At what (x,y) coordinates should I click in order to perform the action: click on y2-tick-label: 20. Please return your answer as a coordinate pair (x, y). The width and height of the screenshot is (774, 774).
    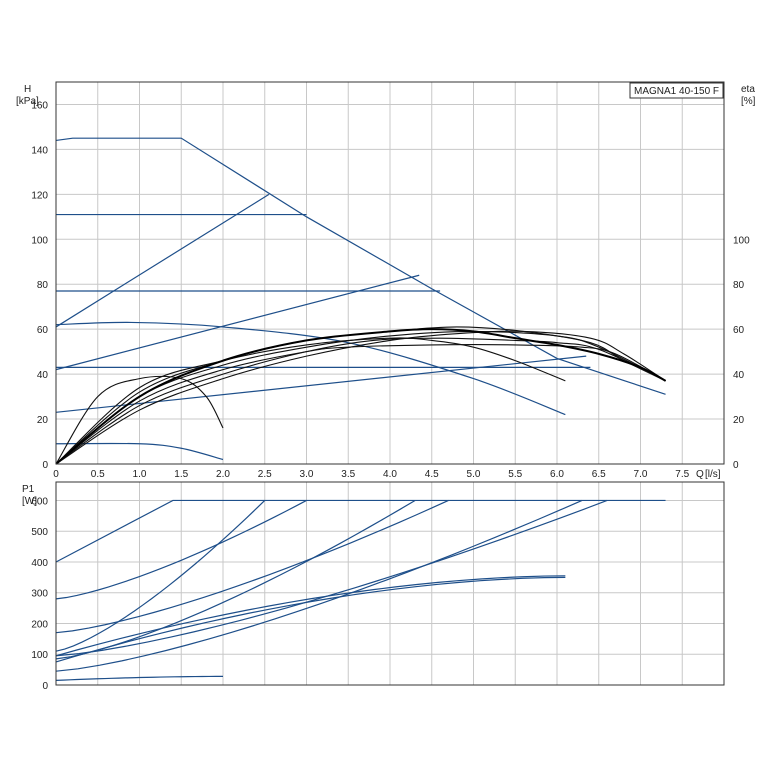
    Looking at the image, I should click on (739, 420).